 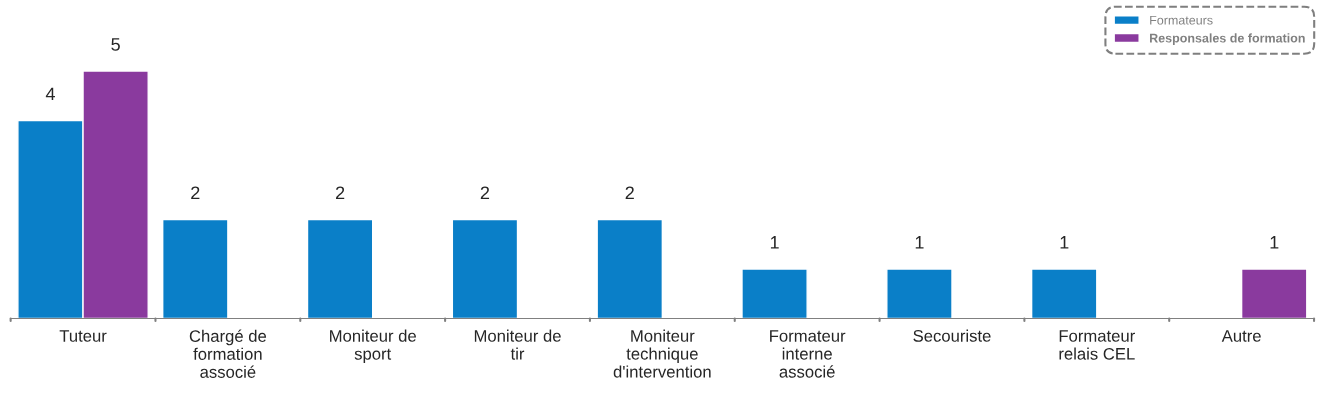 What do you see at coordinates (1227, 39) in the screenshot?
I see `legend-label: Responsales de formation` at bounding box center [1227, 39].